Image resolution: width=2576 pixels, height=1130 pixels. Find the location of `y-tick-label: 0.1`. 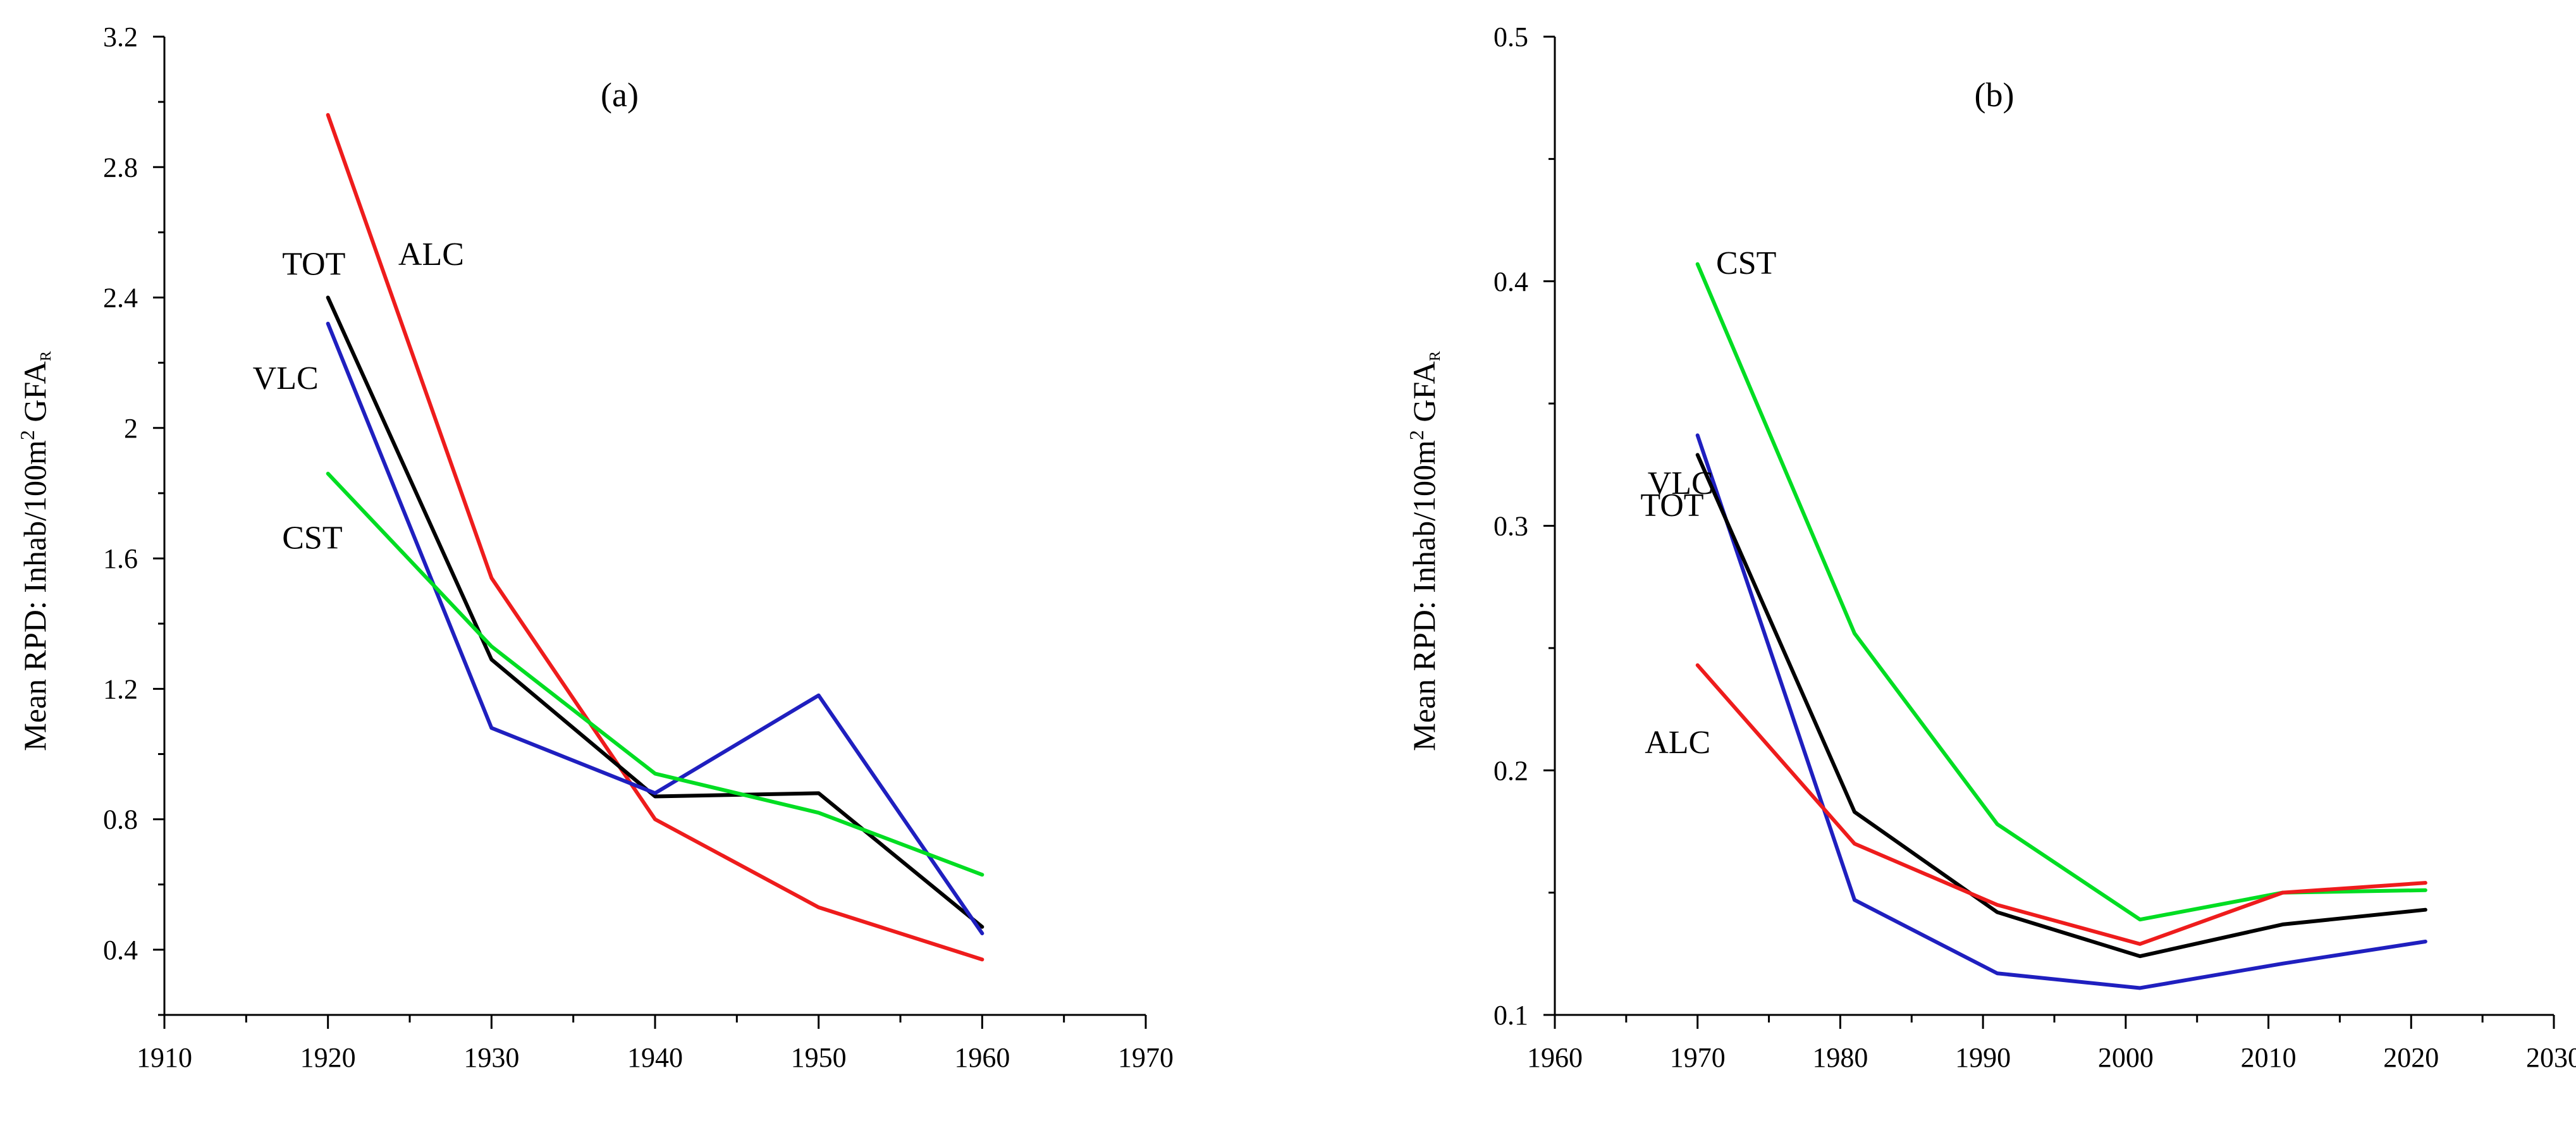

y-tick-label: 0.1 is located at coordinates (1510, 1016).